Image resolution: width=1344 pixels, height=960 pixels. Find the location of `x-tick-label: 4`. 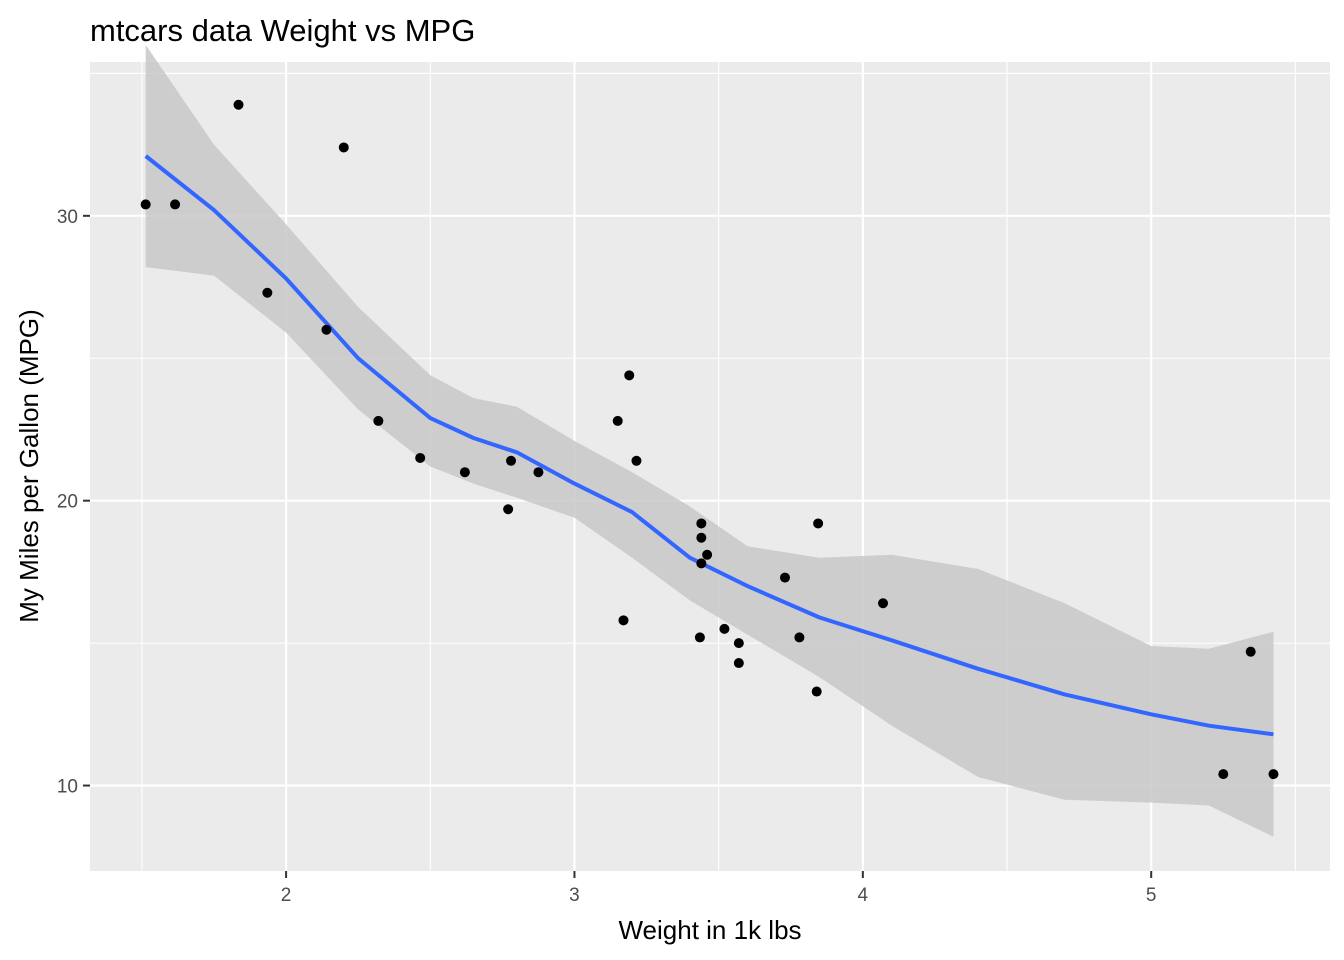

x-tick-label: 4 is located at coordinates (863, 895).